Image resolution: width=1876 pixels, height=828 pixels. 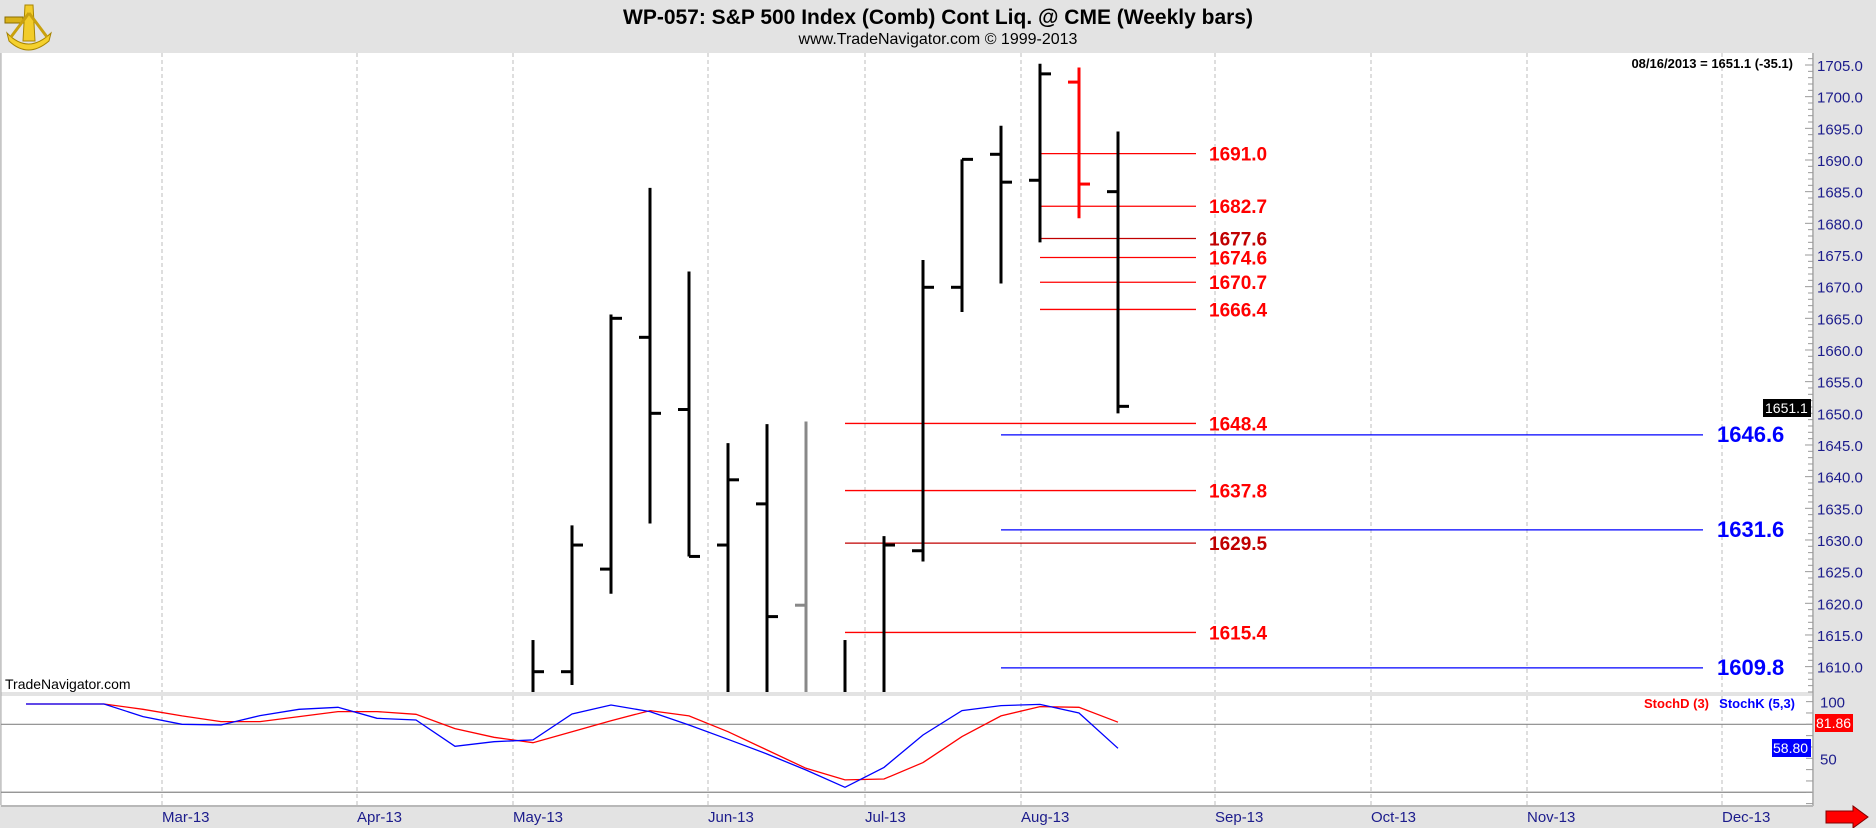 What do you see at coordinates (1840, 383) in the screenshot?
I see `price-axis-label: 1655.0` at bounding box center [1840, 383].